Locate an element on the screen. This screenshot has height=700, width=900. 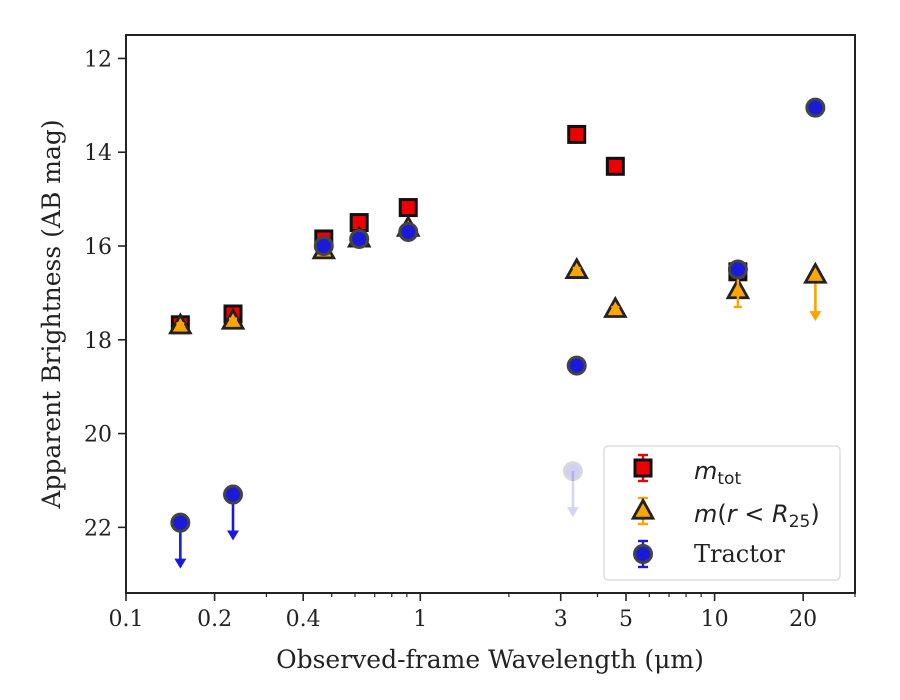
x-tick-label: 10 is located at coordinates (715, 619).